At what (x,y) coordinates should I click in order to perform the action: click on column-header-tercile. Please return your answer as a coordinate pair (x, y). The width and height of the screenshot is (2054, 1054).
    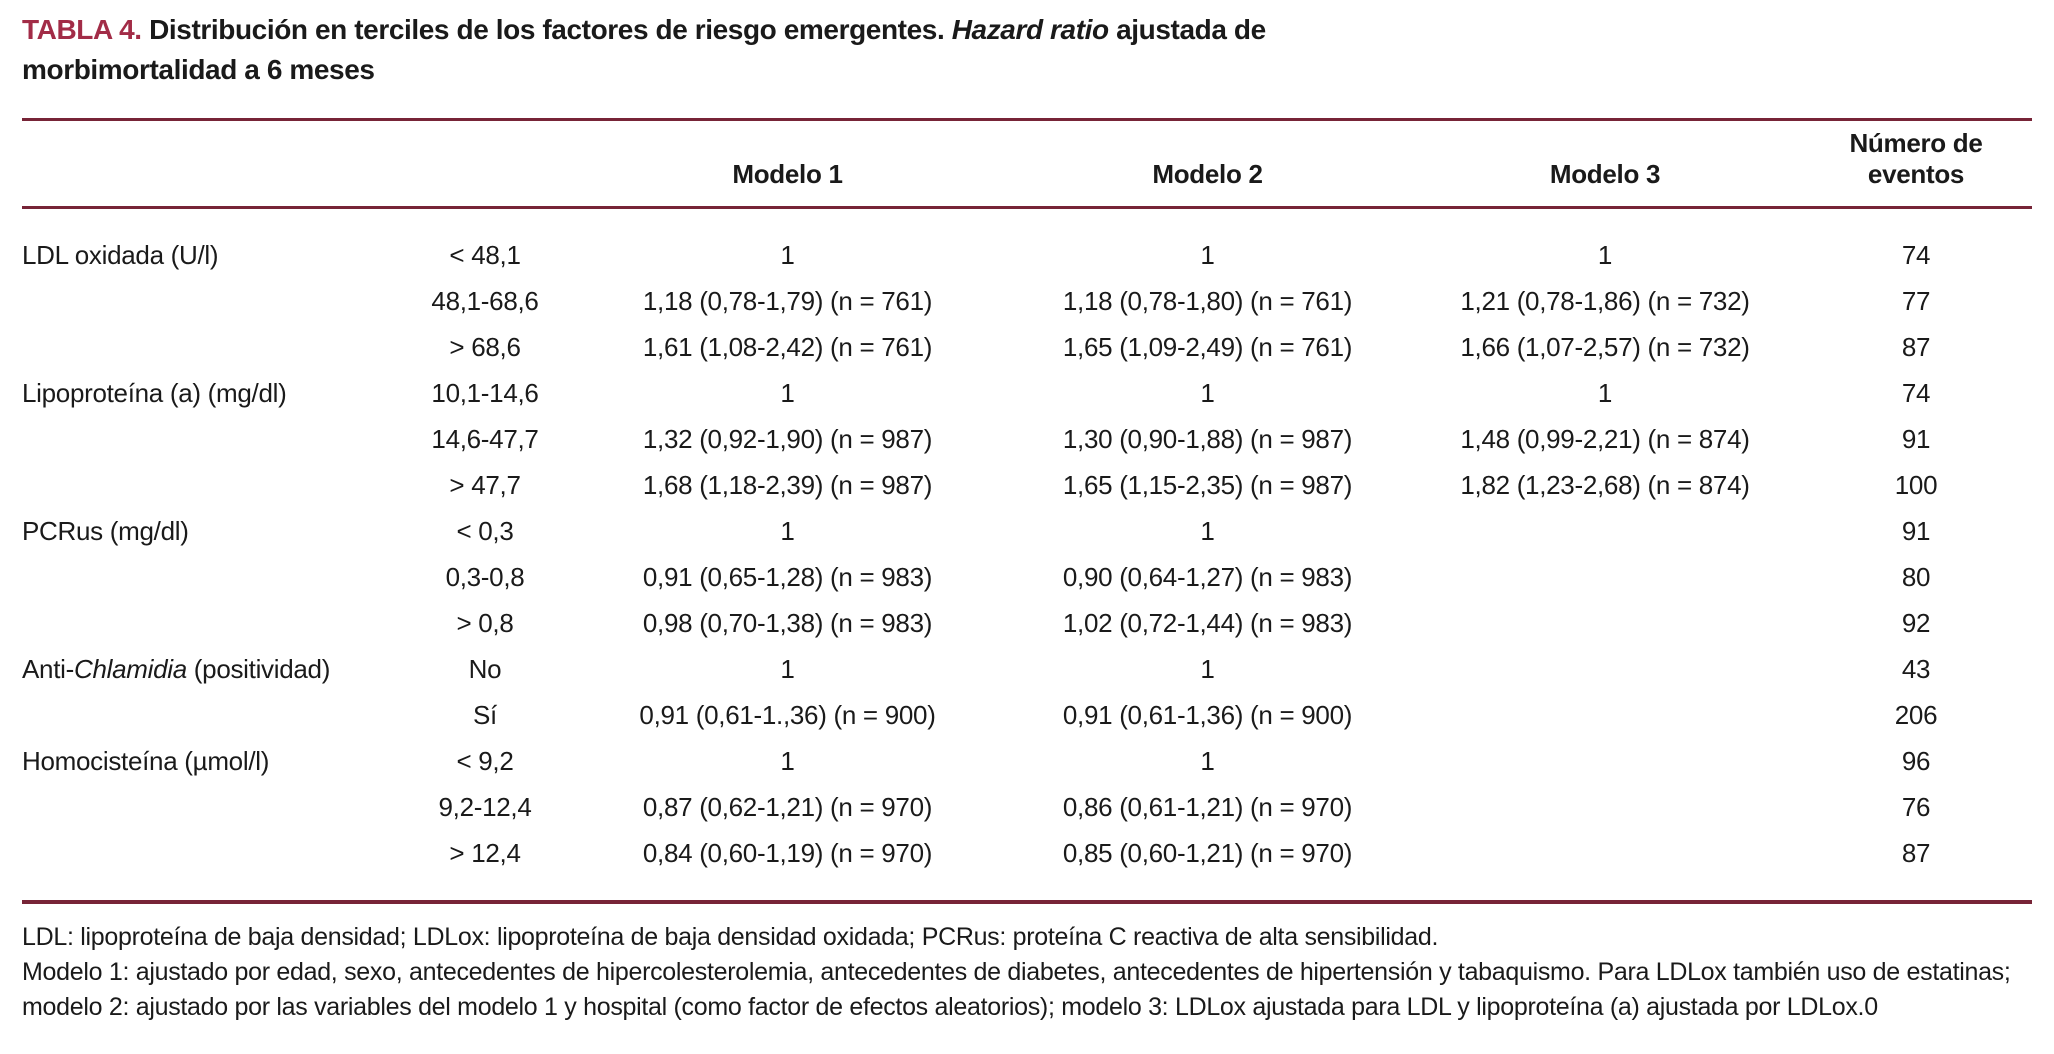
    Looking at the image, I should click on (485, 164).